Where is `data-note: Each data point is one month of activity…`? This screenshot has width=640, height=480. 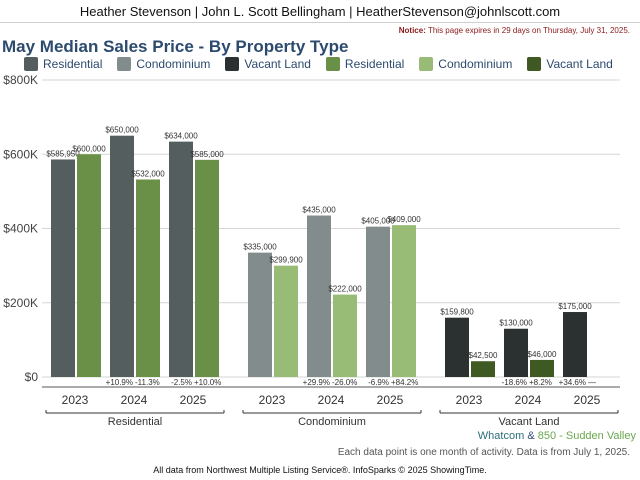
data-note: Each data point is one month of activity… is located at coordinates (483, 452).